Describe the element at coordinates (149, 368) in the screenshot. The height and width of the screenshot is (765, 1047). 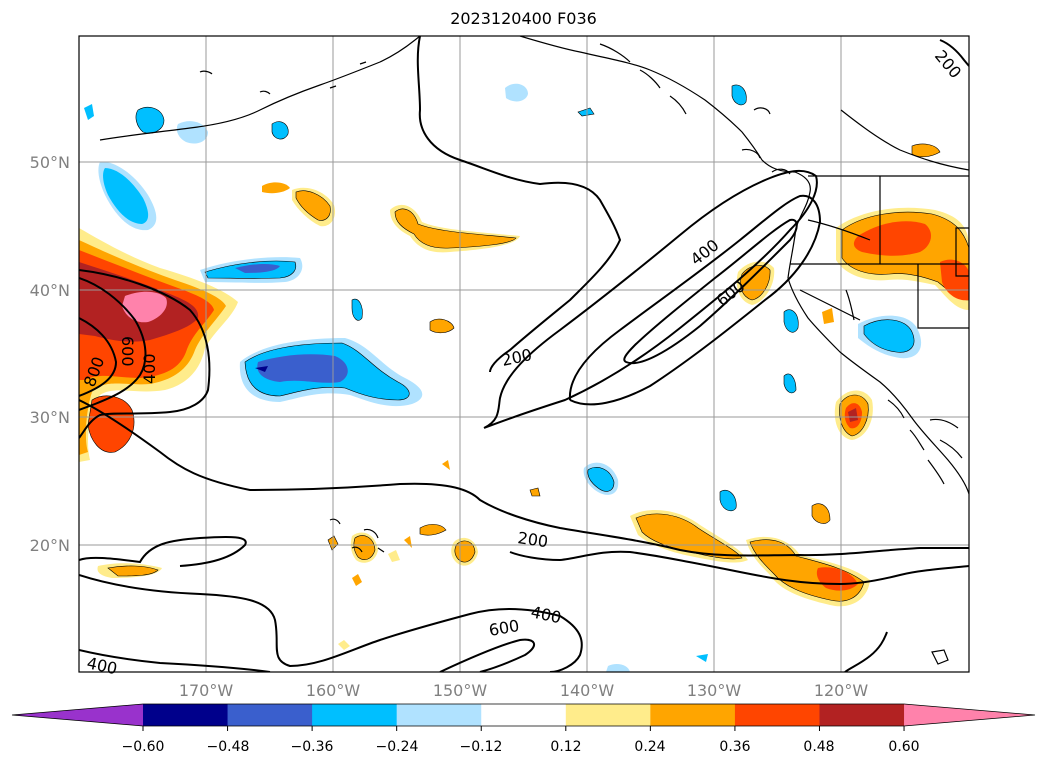
I see `contour-label: 400` at that location.